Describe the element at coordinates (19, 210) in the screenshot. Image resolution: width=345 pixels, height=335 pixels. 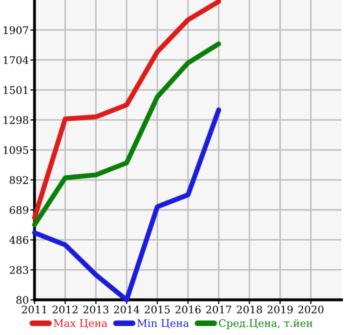
I see `y-tick-label: 689` at that location.